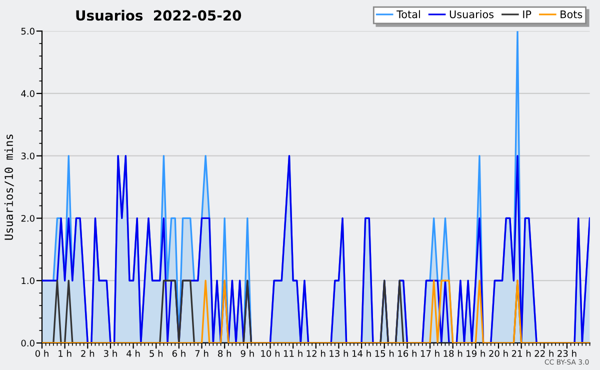  Describe the element at coordinates (27, 94) in the screenshot. I see `y-tick-label: 4.0` at that location.